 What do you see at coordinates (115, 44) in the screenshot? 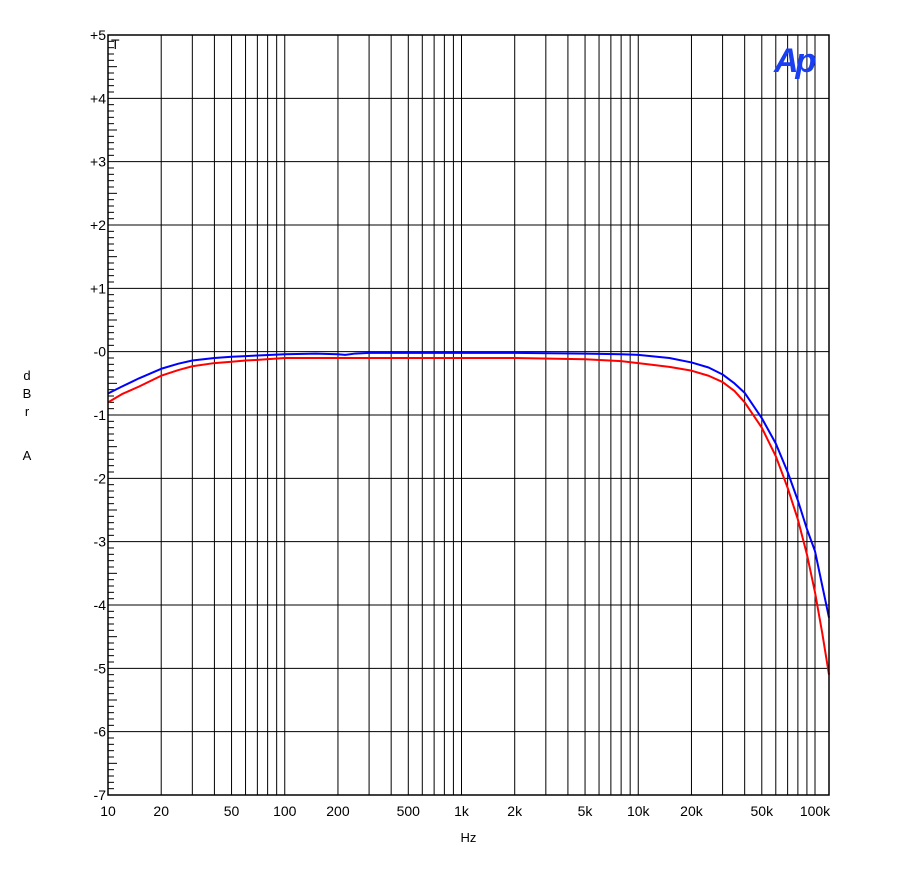
I see `sweep-marker: T` at bounding box center [115, 44].